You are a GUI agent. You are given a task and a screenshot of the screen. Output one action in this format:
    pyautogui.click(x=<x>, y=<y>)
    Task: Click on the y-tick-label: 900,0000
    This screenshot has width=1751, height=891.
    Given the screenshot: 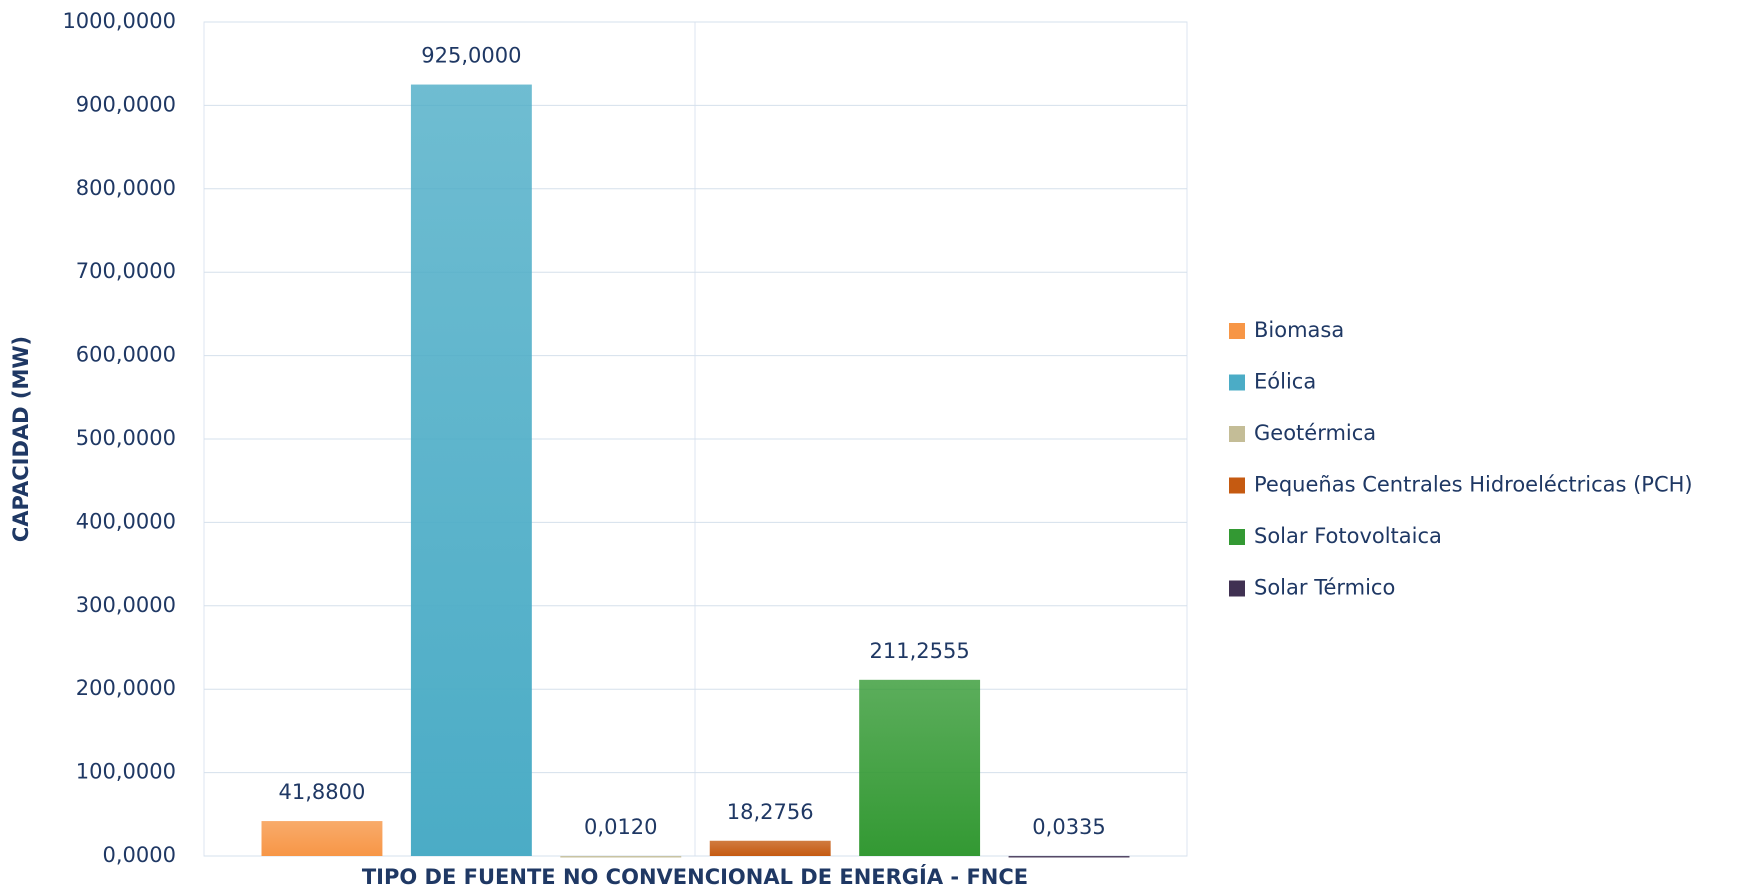 What is the action you would take?
    pyautogui.click(x=126, y=104)
    